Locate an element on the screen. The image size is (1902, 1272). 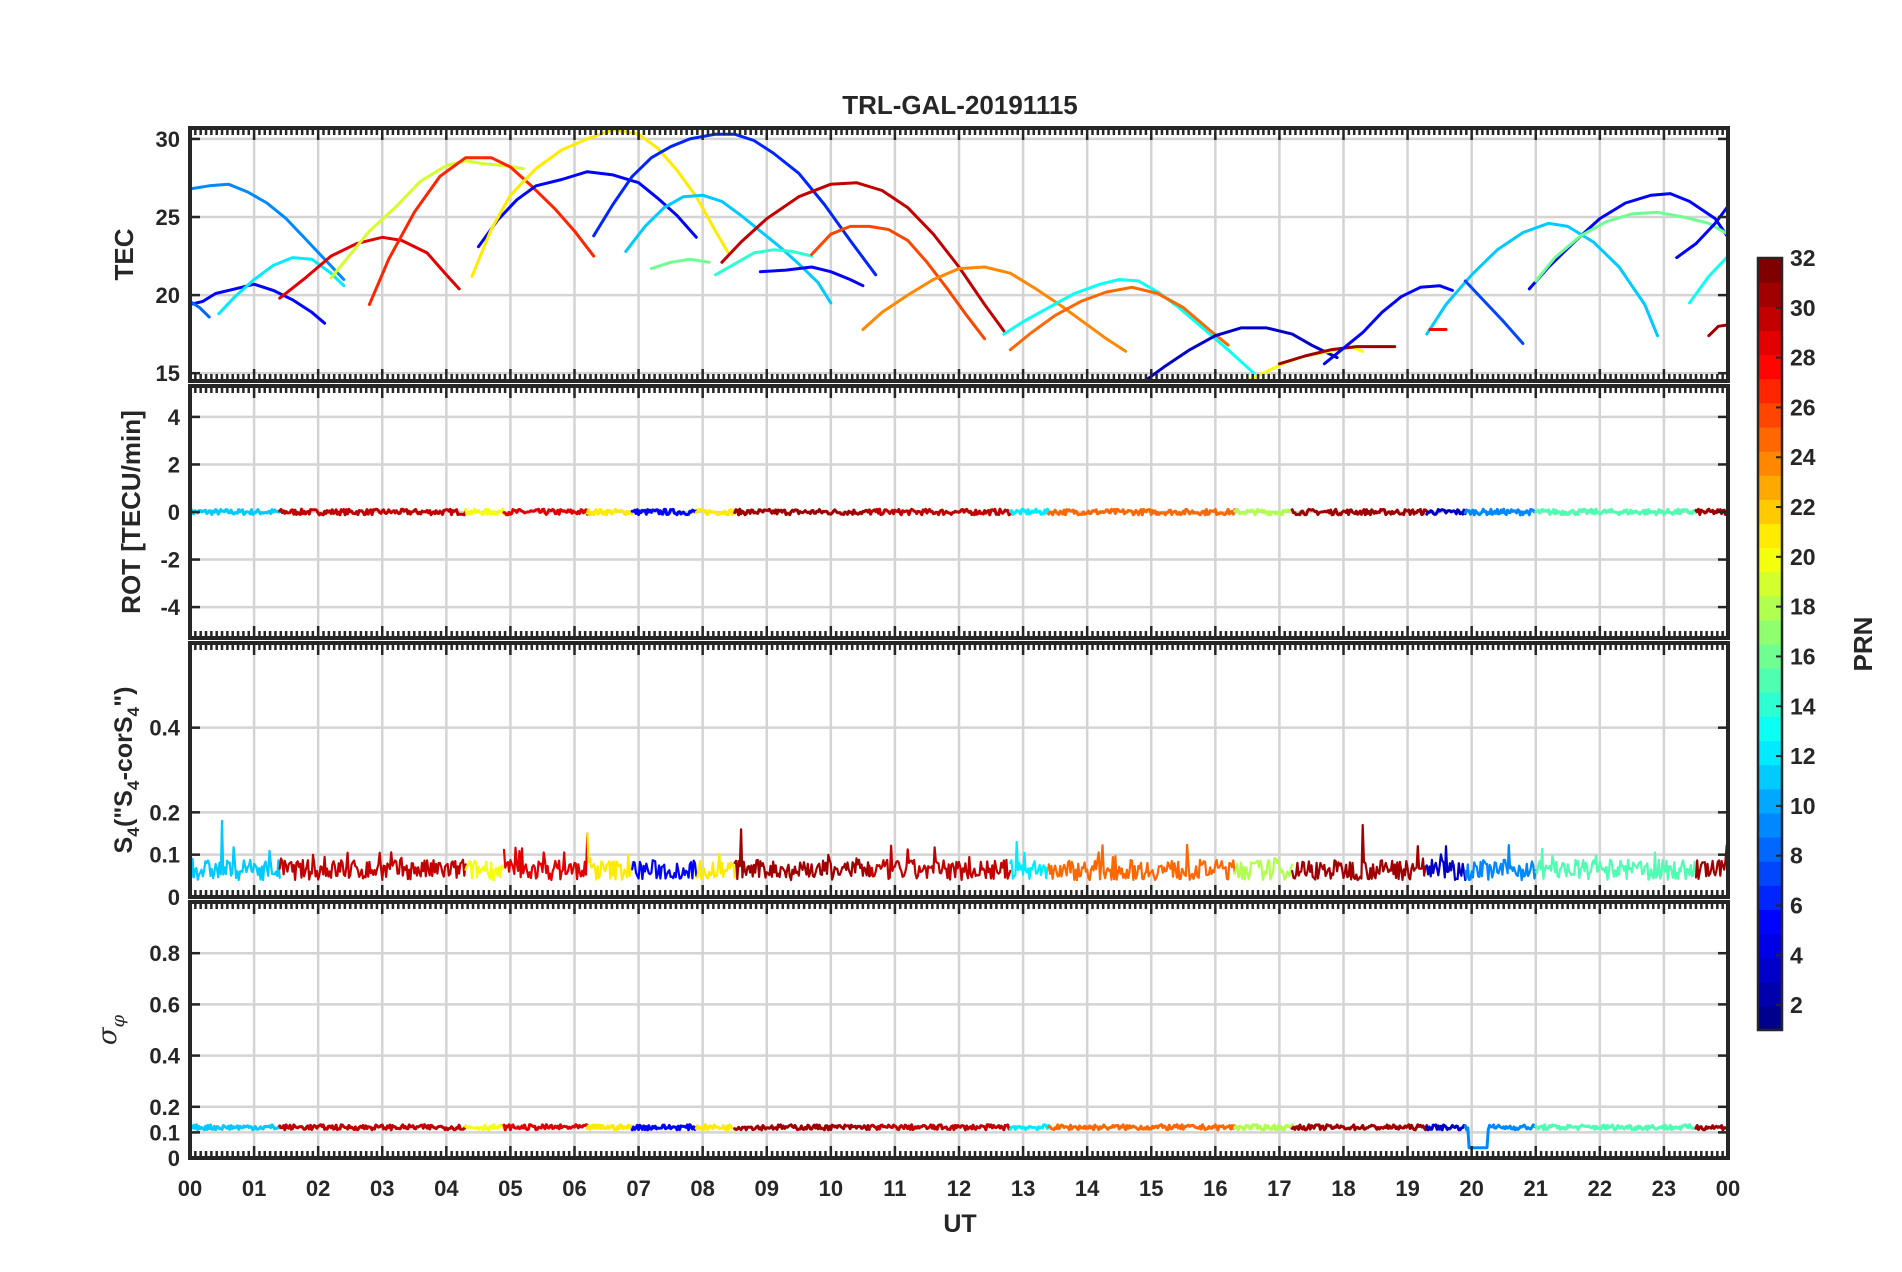
panel-rot-ytick-label: -2 is located at coordinates (170, 560).